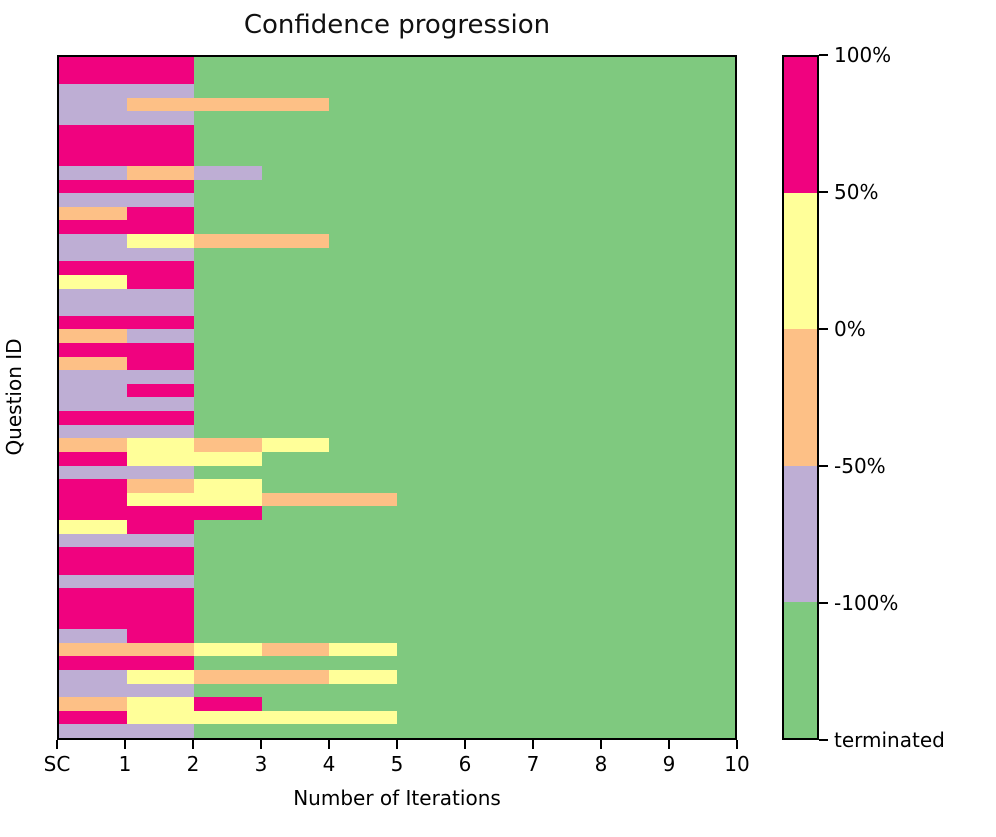 This screenshot has width=996, height=837. What do you see at coordinates (397, 798) in the screenshot?
I see `x-axis-label: Number of Iterations` at bounding box center [397, 798].